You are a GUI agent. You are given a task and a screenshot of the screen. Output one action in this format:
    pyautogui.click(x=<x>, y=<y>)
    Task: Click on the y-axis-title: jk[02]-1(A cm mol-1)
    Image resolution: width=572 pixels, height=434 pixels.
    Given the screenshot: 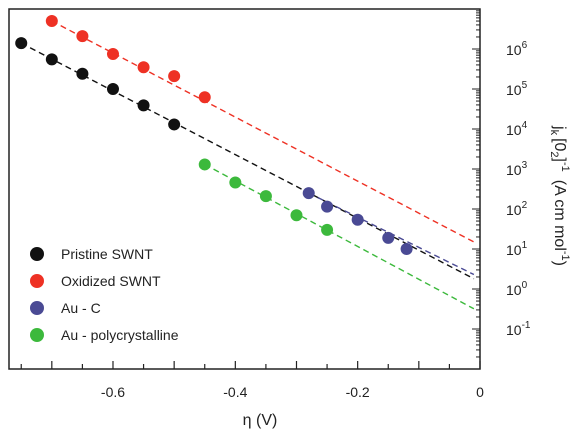 What is the action you would take?
    pyautogui.click(x=559, y=195)
    